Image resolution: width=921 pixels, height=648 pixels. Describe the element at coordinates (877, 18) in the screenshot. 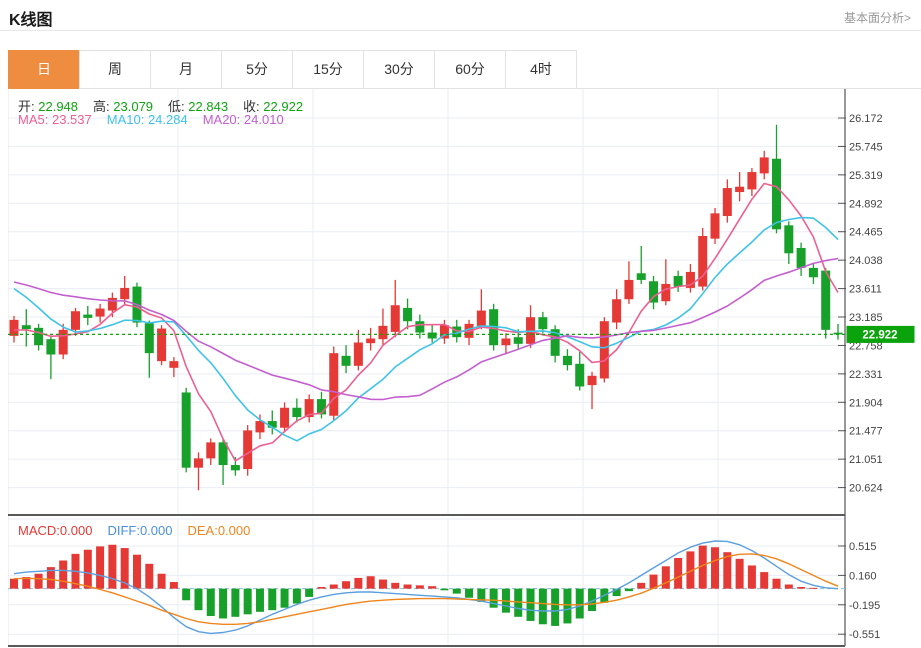

I see `fundamental-analysis-link: 基本面分析>` at that location.